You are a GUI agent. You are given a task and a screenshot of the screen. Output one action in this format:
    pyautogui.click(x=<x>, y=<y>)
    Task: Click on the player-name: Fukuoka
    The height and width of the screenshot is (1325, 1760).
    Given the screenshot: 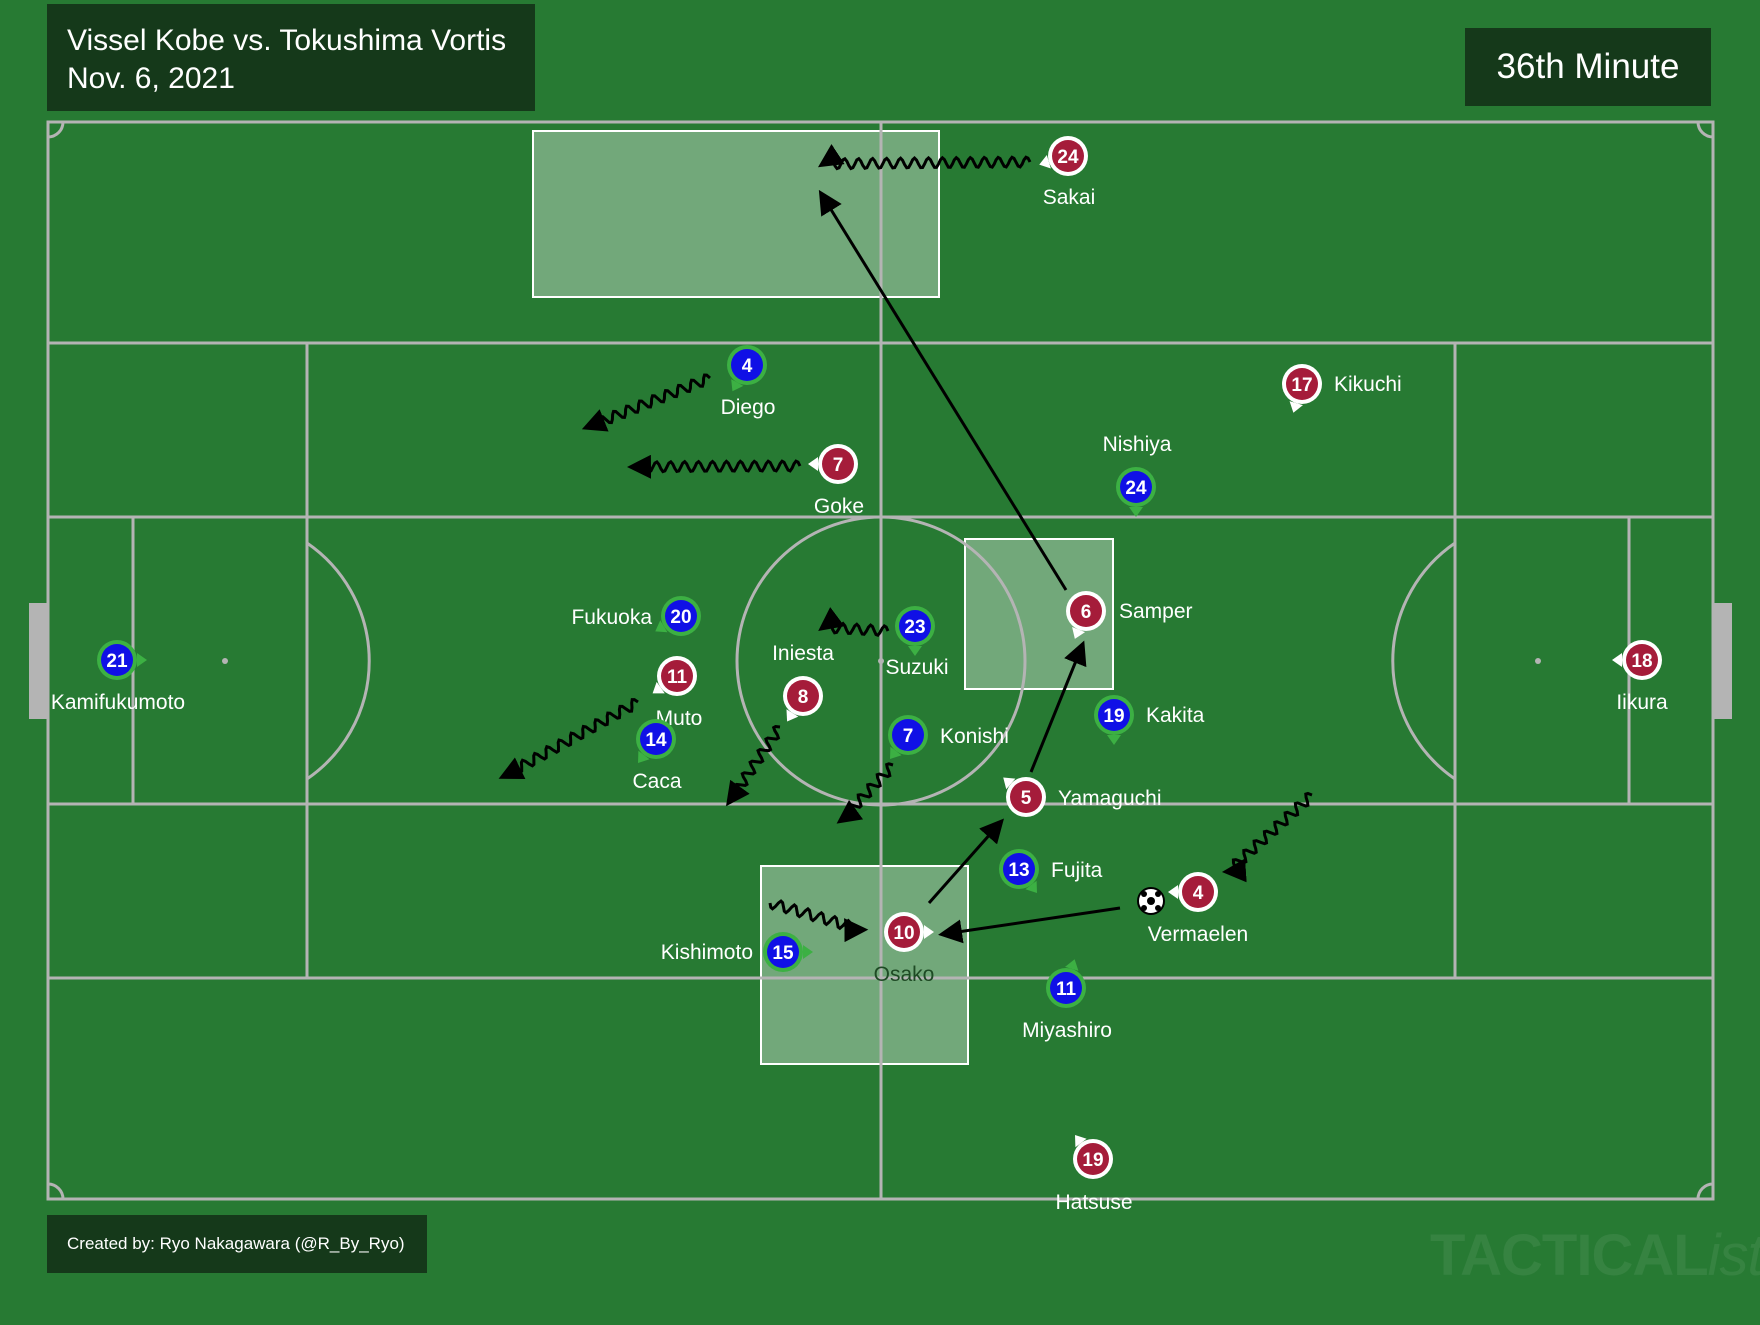 What is the action you would take?
    pyautogui.click(x=611, y=617)
    